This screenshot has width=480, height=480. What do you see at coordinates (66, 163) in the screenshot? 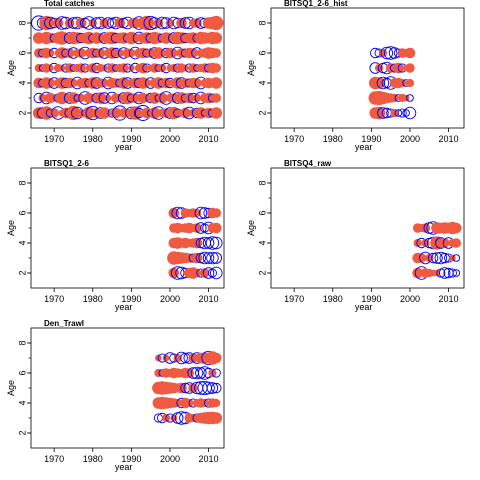
I see `chart-title: BITSQ1_2-6` at bounding box center [66, 163].